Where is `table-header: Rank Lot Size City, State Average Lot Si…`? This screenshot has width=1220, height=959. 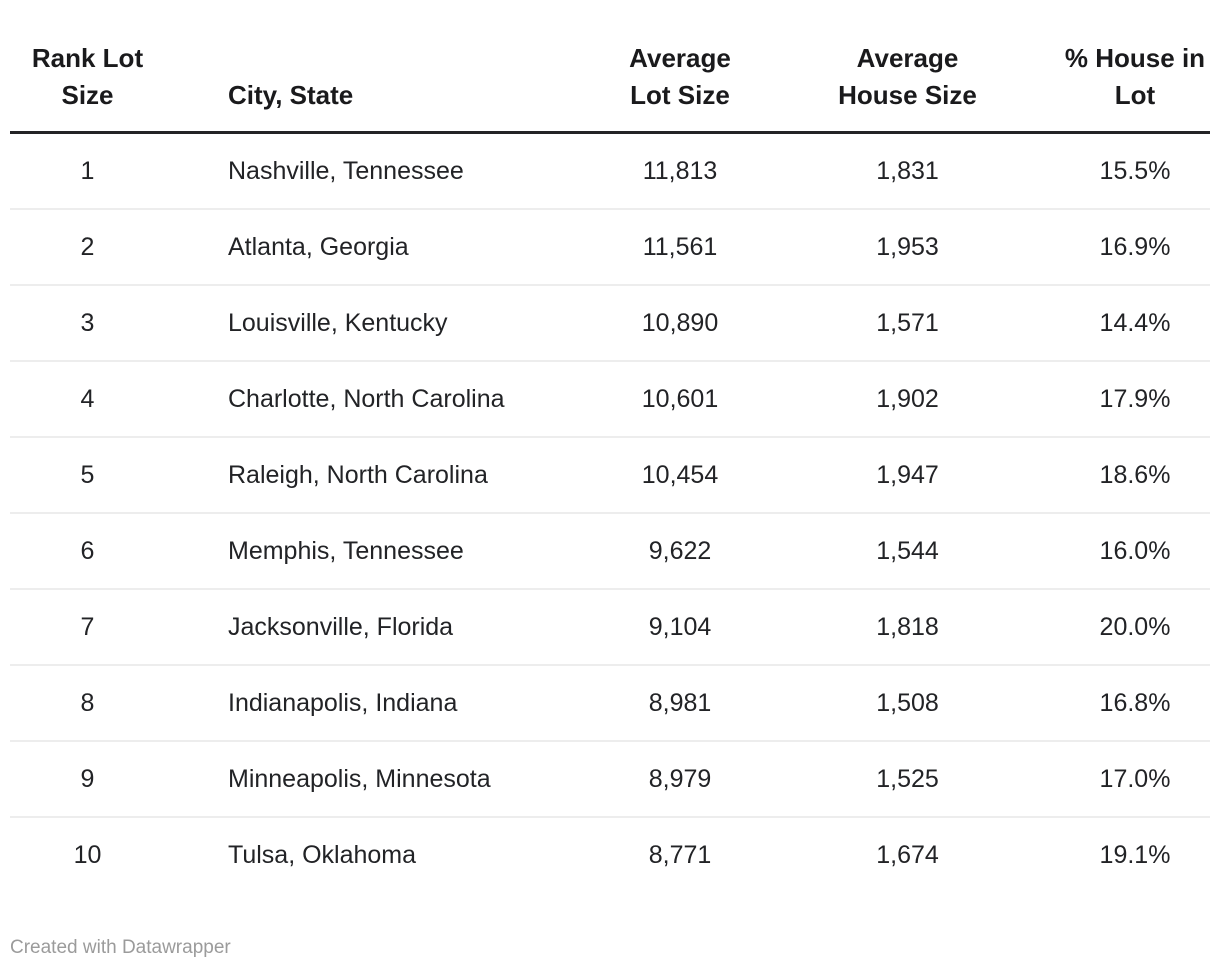
table-header: Rank Lot Size City, State Average Lot Si… is located at coordinates (610, 86).